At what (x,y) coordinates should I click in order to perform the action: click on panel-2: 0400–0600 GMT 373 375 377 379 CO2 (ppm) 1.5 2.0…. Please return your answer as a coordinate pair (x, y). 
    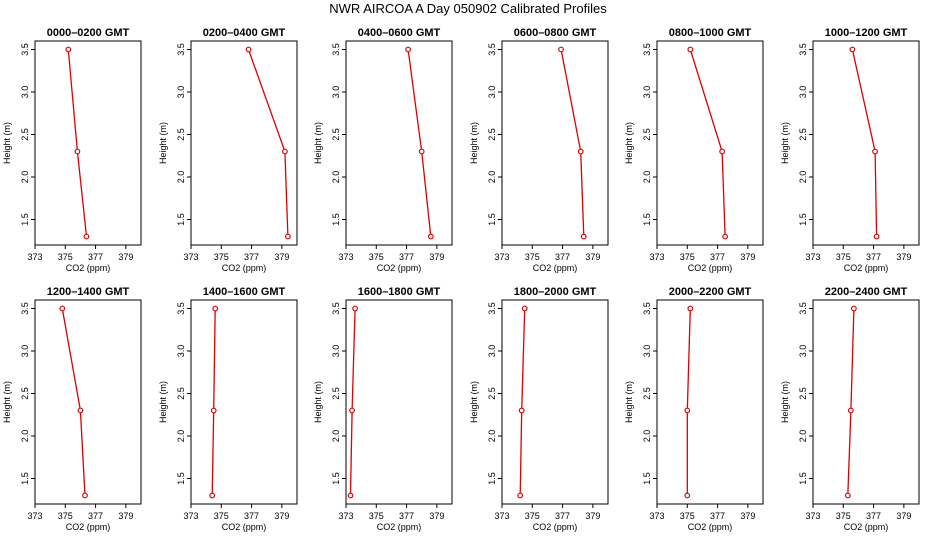
    Looking at the image, I should click on (383, 150).